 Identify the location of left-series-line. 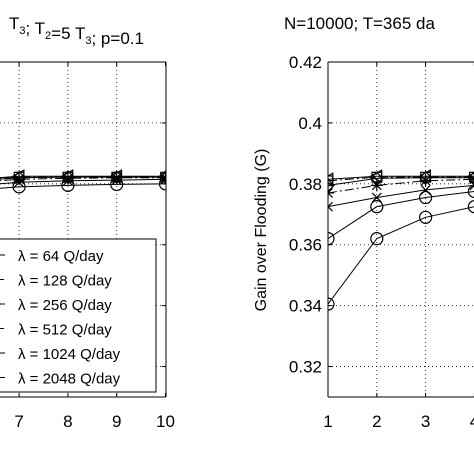
(83, 186).